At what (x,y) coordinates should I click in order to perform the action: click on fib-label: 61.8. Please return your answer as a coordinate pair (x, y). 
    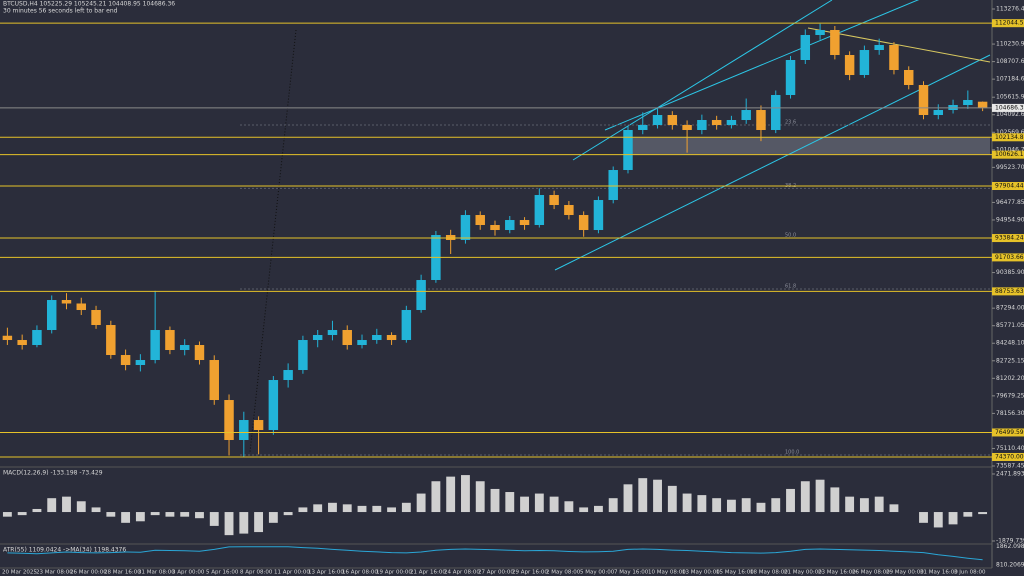
    Looking at the image, I should click on (790, 286).